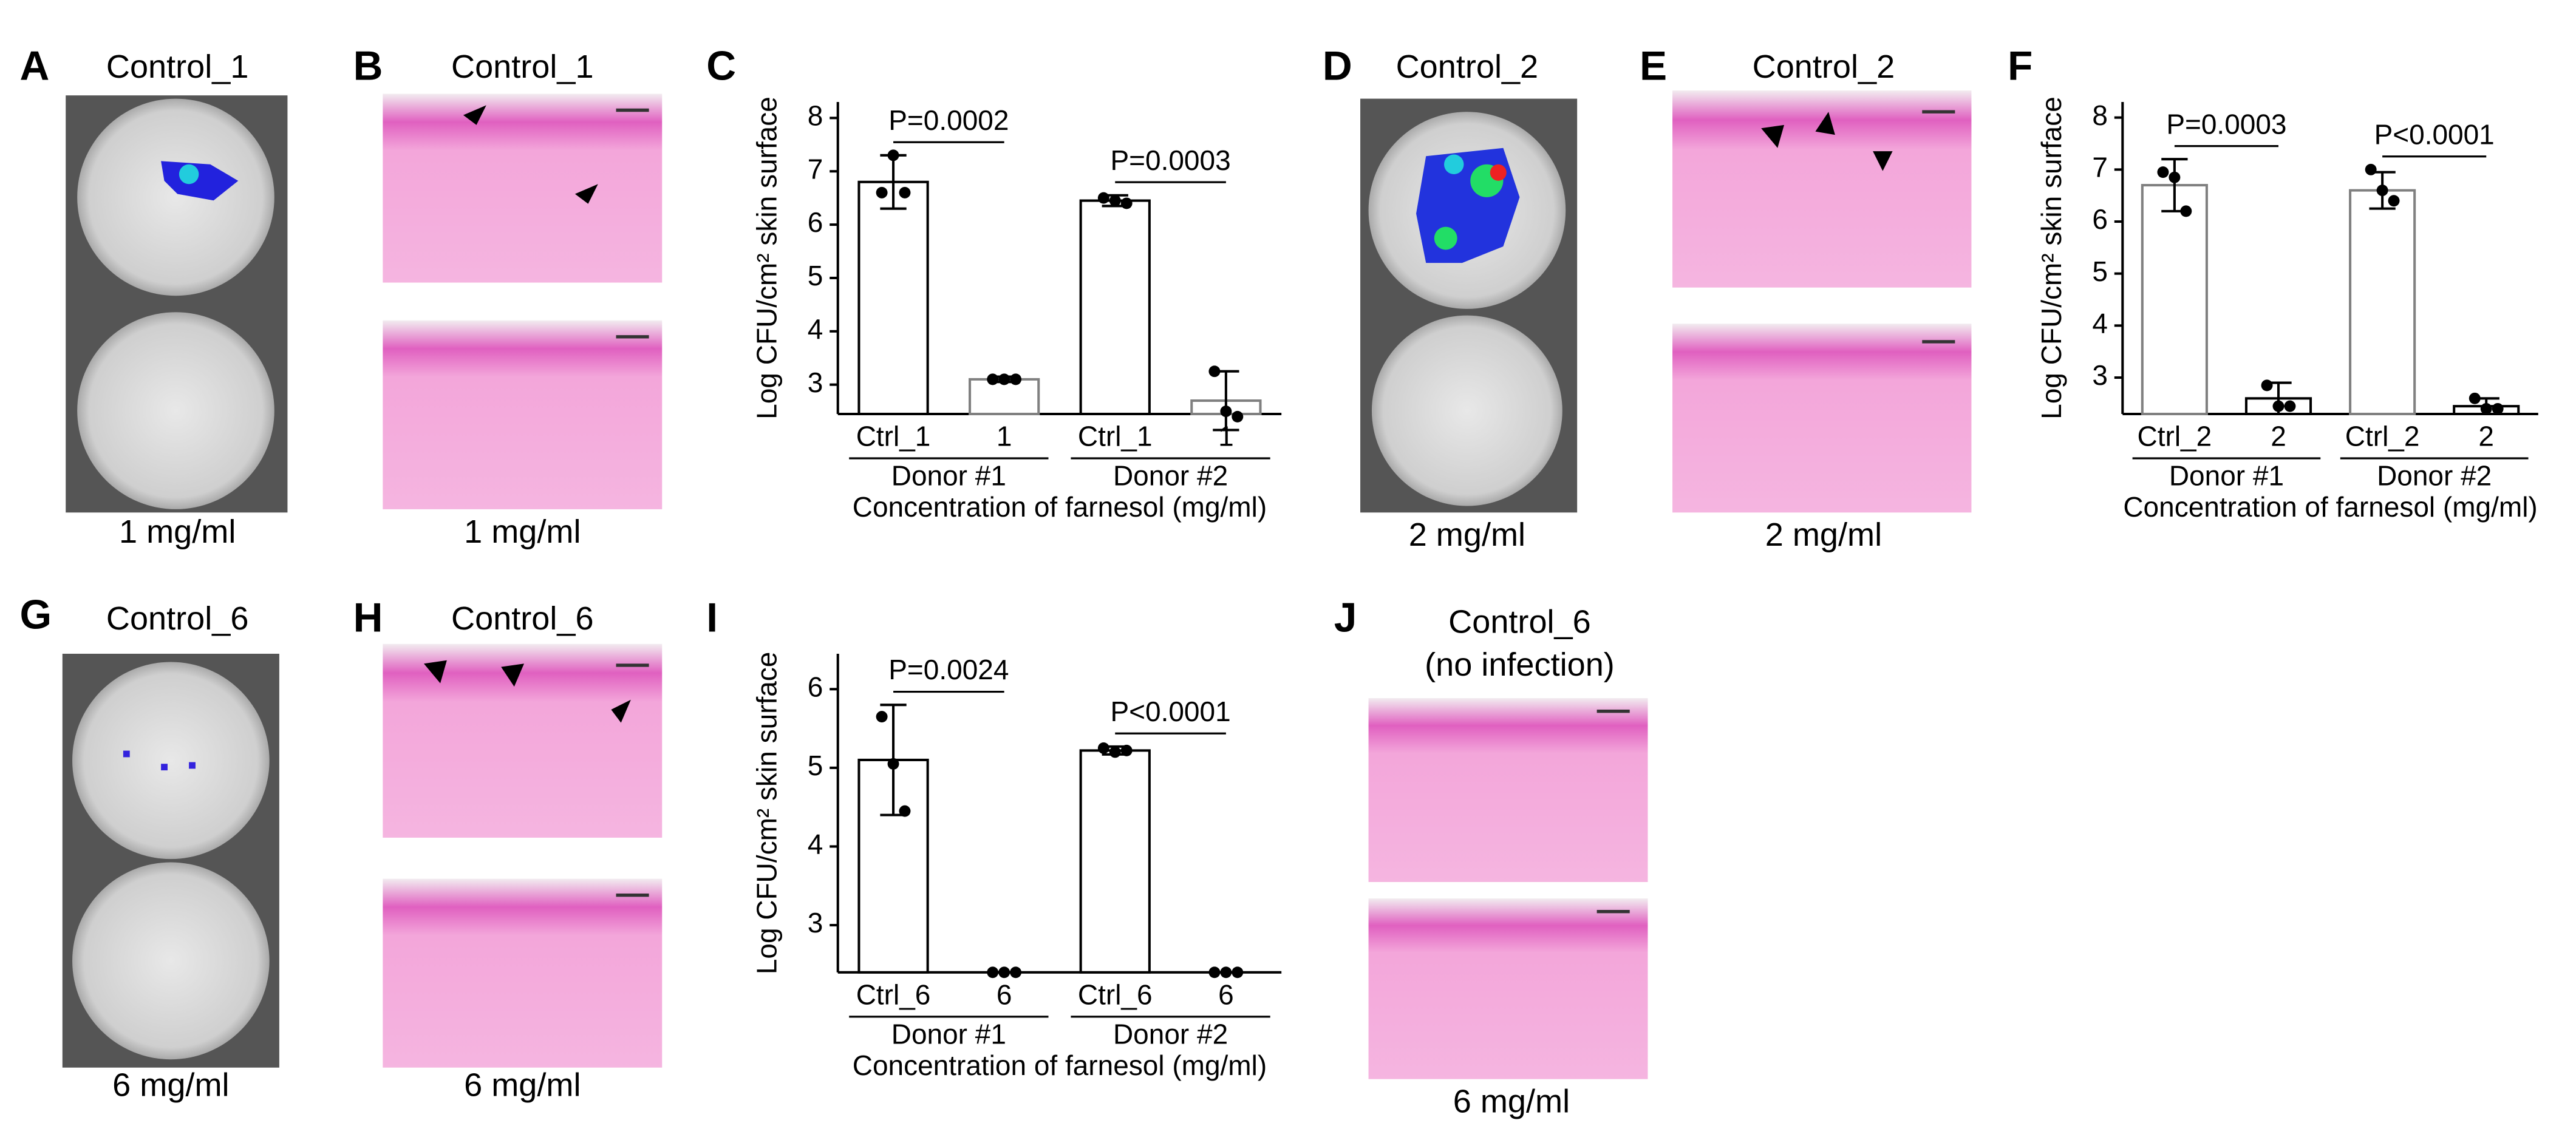 The width and height of the screenshot is (2576, 1140). What do you see at coordinates (368, 618) in the screenshot?
I see `panel-letter: H` at bounding box center [368, 618].